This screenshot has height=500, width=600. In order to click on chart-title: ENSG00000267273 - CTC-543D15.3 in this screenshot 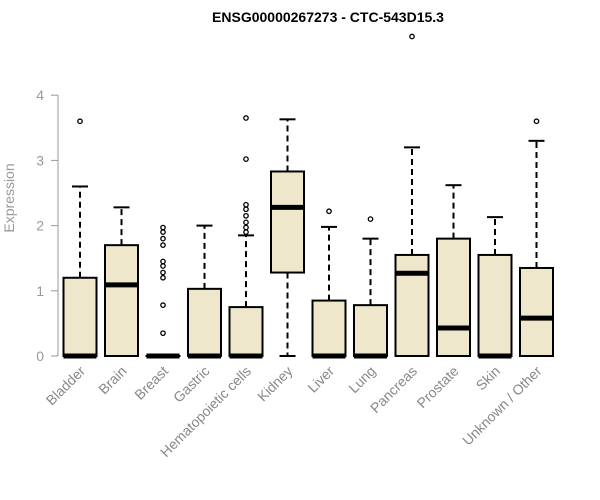, I will do `click(328, 17)`.